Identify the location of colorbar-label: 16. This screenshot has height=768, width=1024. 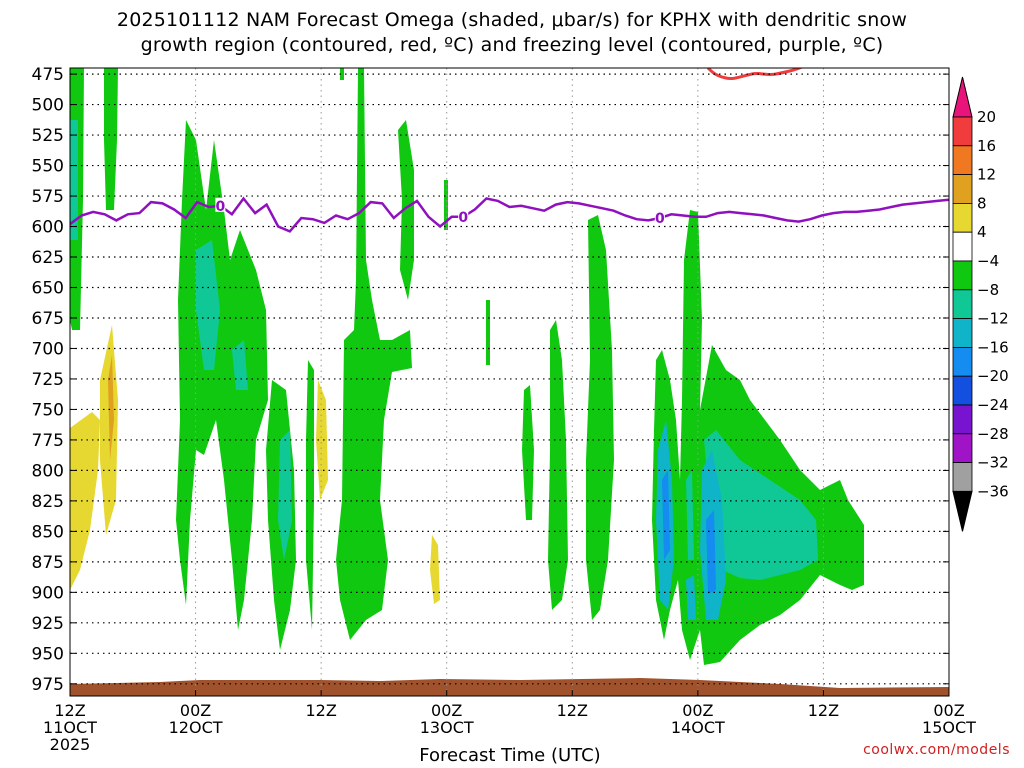
(986, 146).